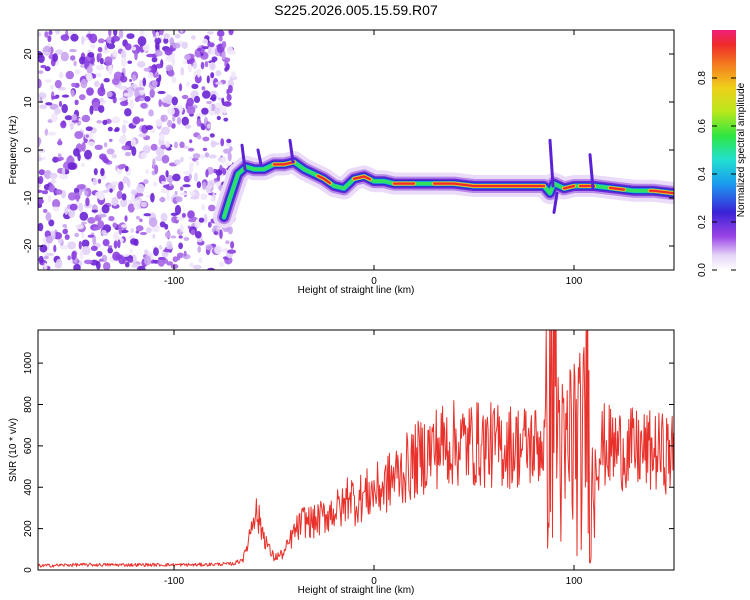 The image size is (750, 600). What do you see at coordinates (591, 171) in the screenshot?
I see `ridge-spur` at bounding box center [591, 171].